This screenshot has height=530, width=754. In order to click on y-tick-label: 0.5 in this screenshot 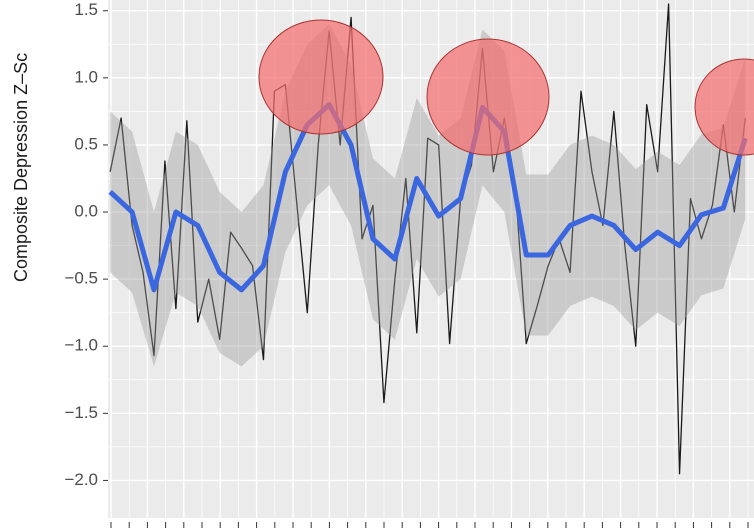, I will do `click(86, 143)`.